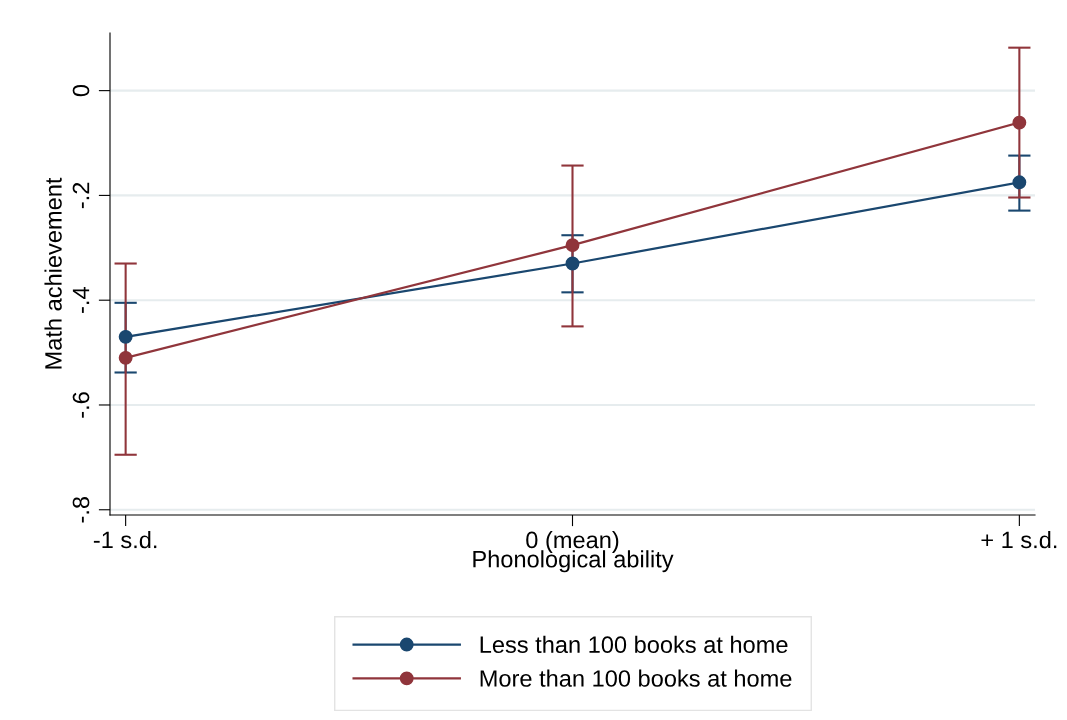 The width and height of the screenshot is (1067, 720). I want to click on legend-label: More than 100 books at home, so click(636, 678).